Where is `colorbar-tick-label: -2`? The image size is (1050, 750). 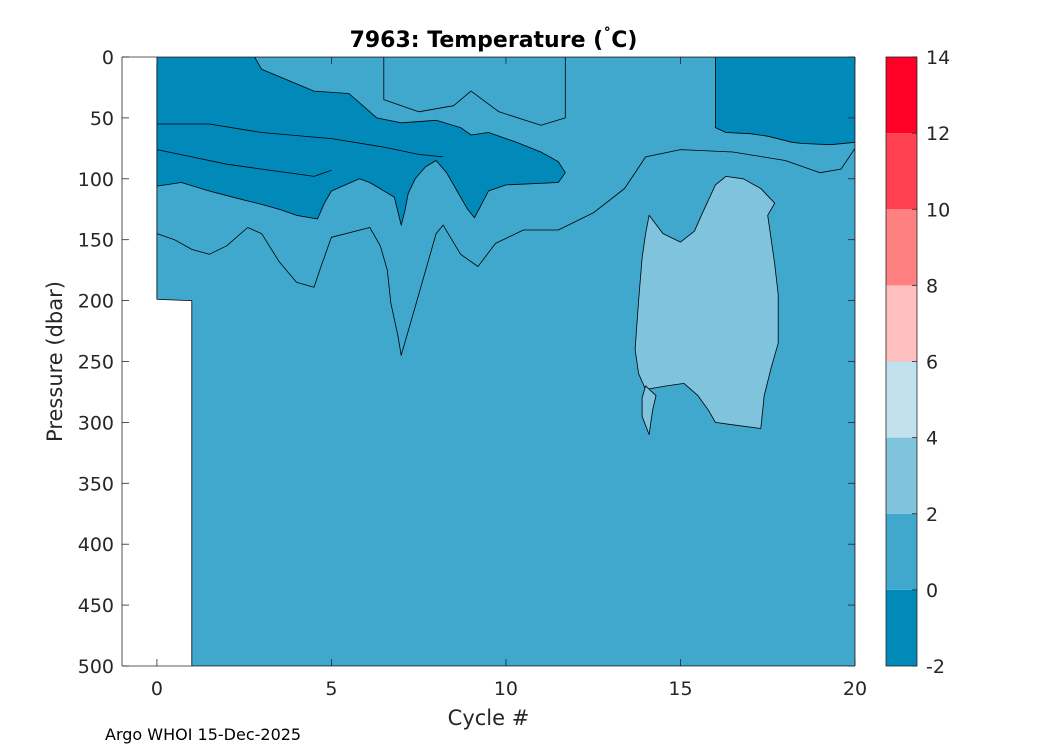 colorbar-tick-label: -2 is located at coordinates (935, 667).